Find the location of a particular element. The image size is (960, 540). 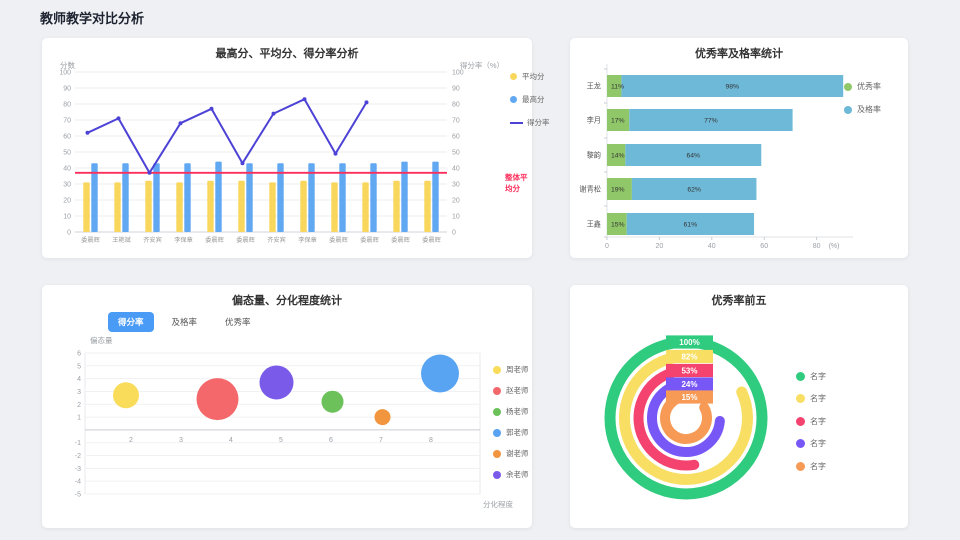

chart2-legend: 优秀率及格率 is located at coordinates (862, 98).